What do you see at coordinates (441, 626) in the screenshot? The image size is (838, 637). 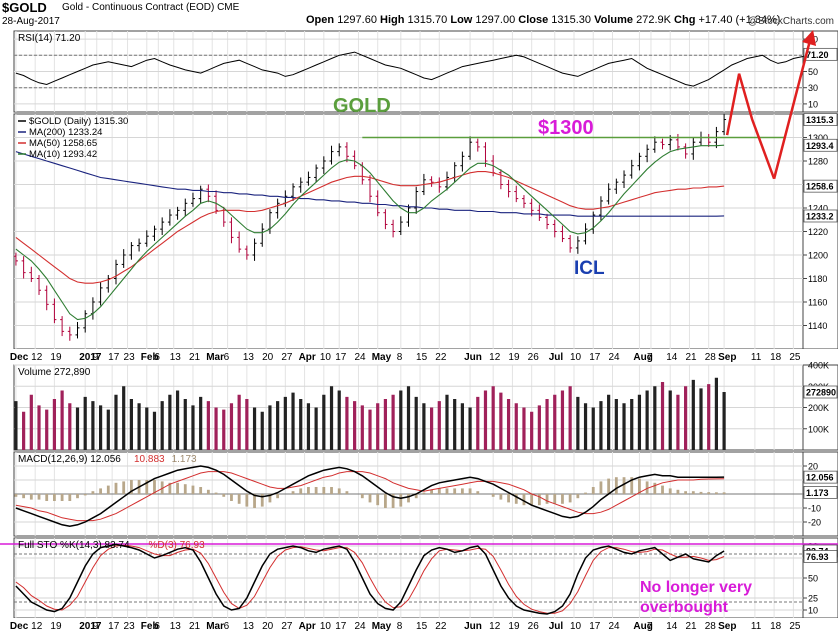 I see `date-axis-lower-label: 22` at bounding box center [441, 626].